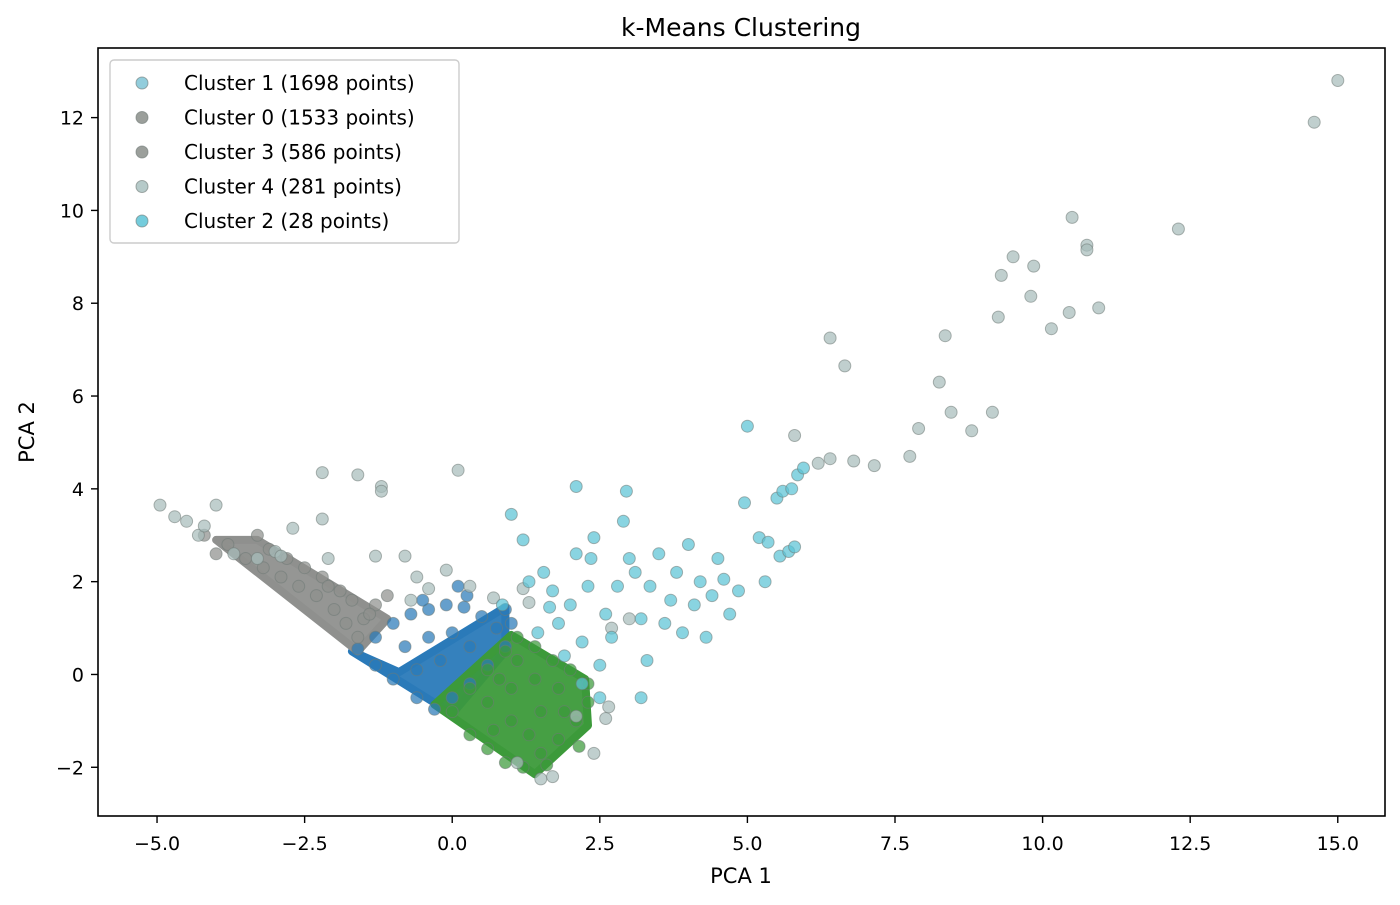 This screenshot has width=1400, height=905. What do you see at coordinates (299, 118) in the screenshot?
I see `legend-label: Cluster 0 (1533 points)` at bounding box center [299, 118].